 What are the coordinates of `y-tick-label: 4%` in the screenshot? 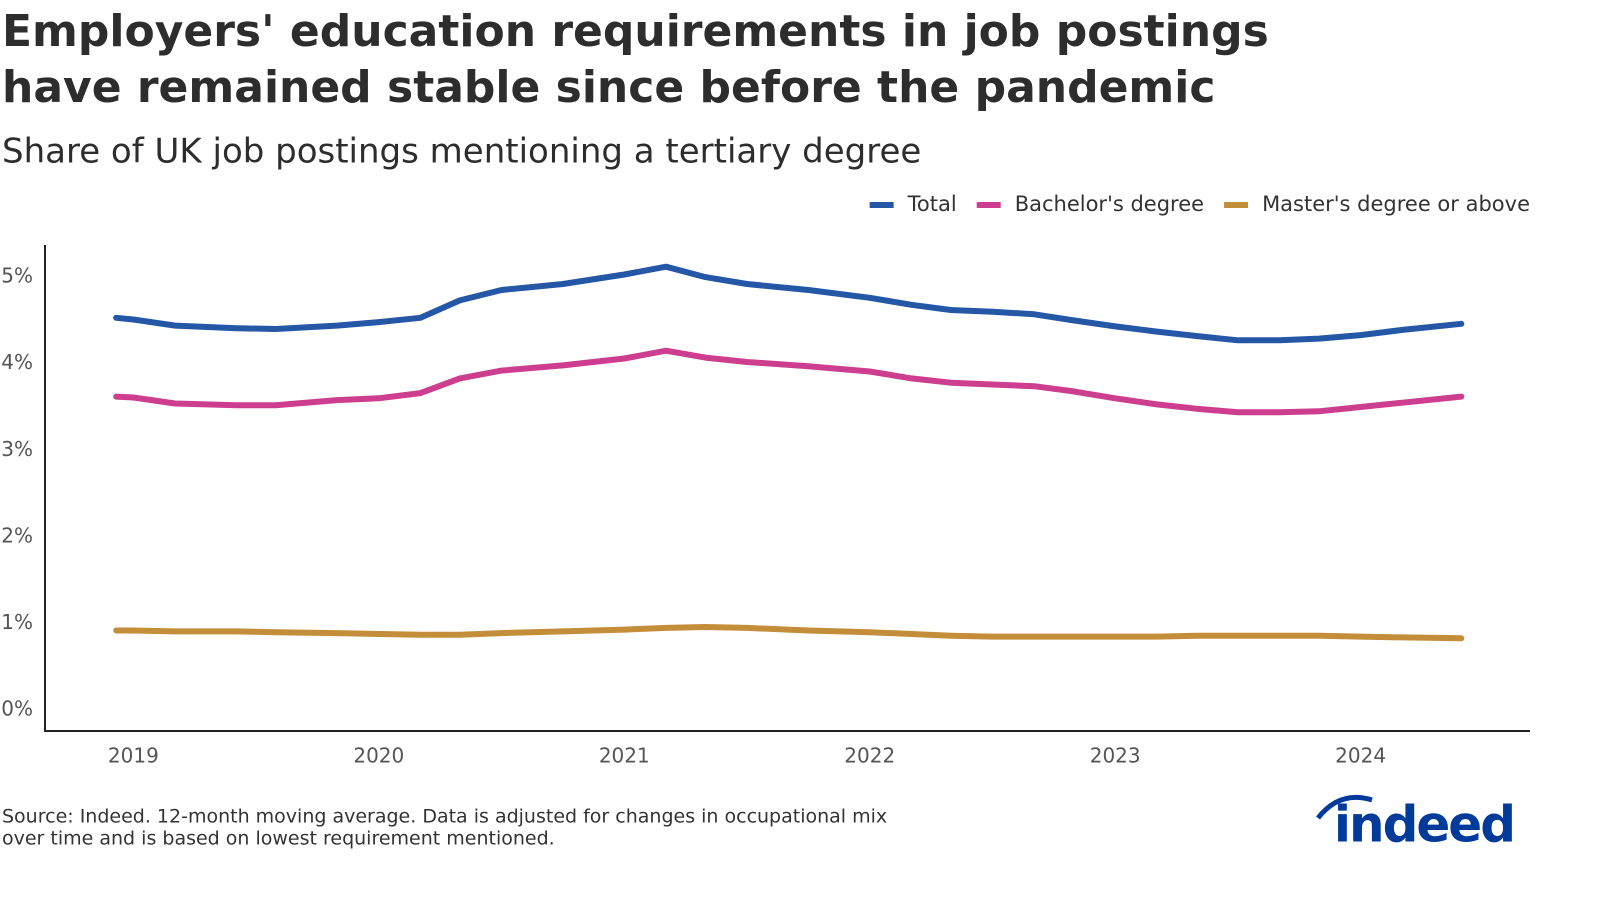 It's located at (17, 362).